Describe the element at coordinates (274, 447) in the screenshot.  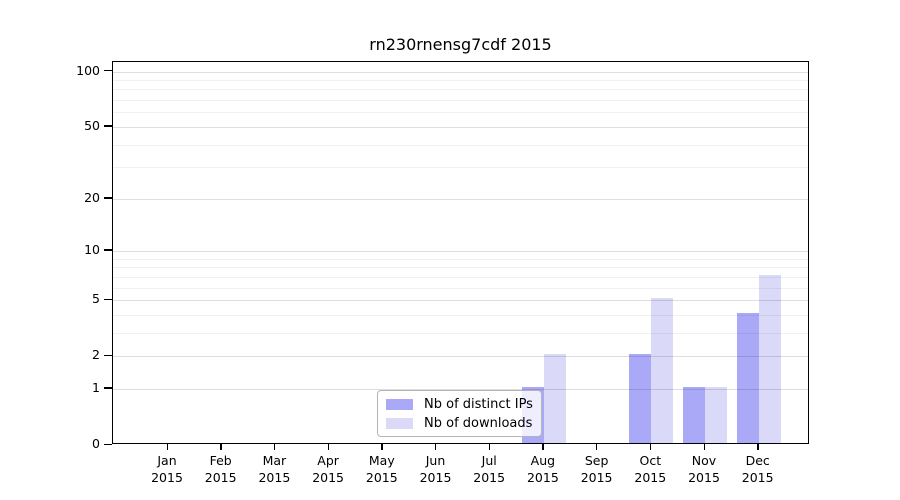
I see `x-tick-mar` at that location.